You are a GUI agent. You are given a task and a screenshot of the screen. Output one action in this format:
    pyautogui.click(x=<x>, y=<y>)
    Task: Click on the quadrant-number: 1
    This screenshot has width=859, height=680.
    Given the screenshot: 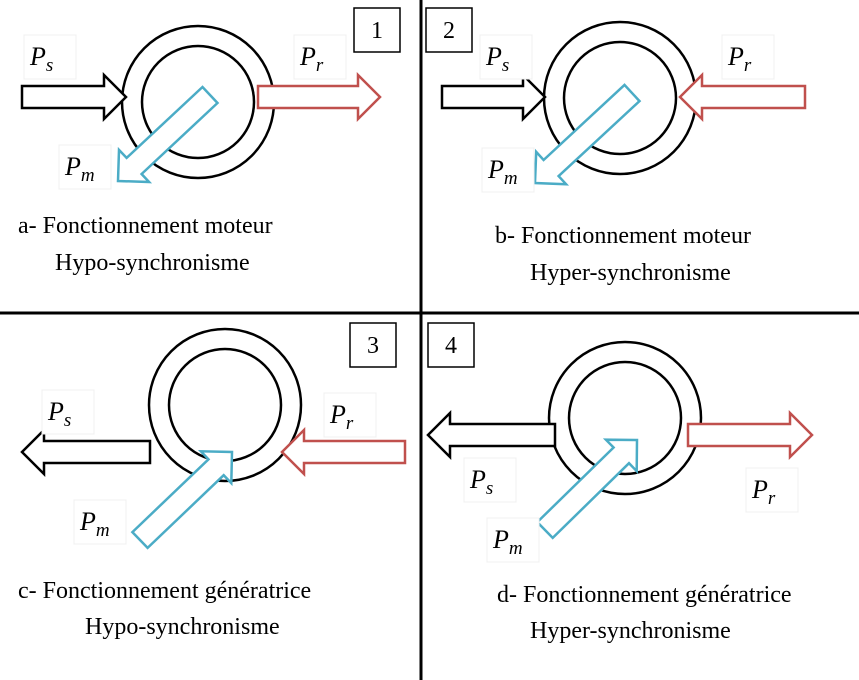 What is the action you would take?
    pyautogui.click(x=377, y=31)
    